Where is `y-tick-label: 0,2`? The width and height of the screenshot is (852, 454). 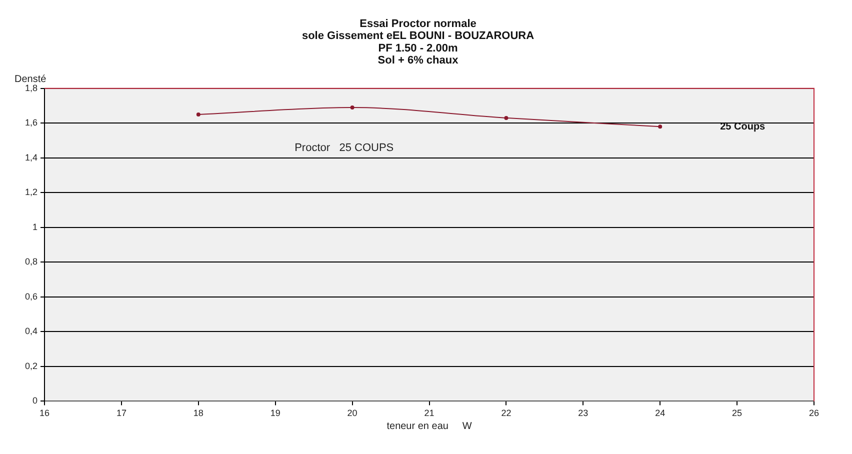
y-tick-label: 0,2 is located at coordinates (31, 365).